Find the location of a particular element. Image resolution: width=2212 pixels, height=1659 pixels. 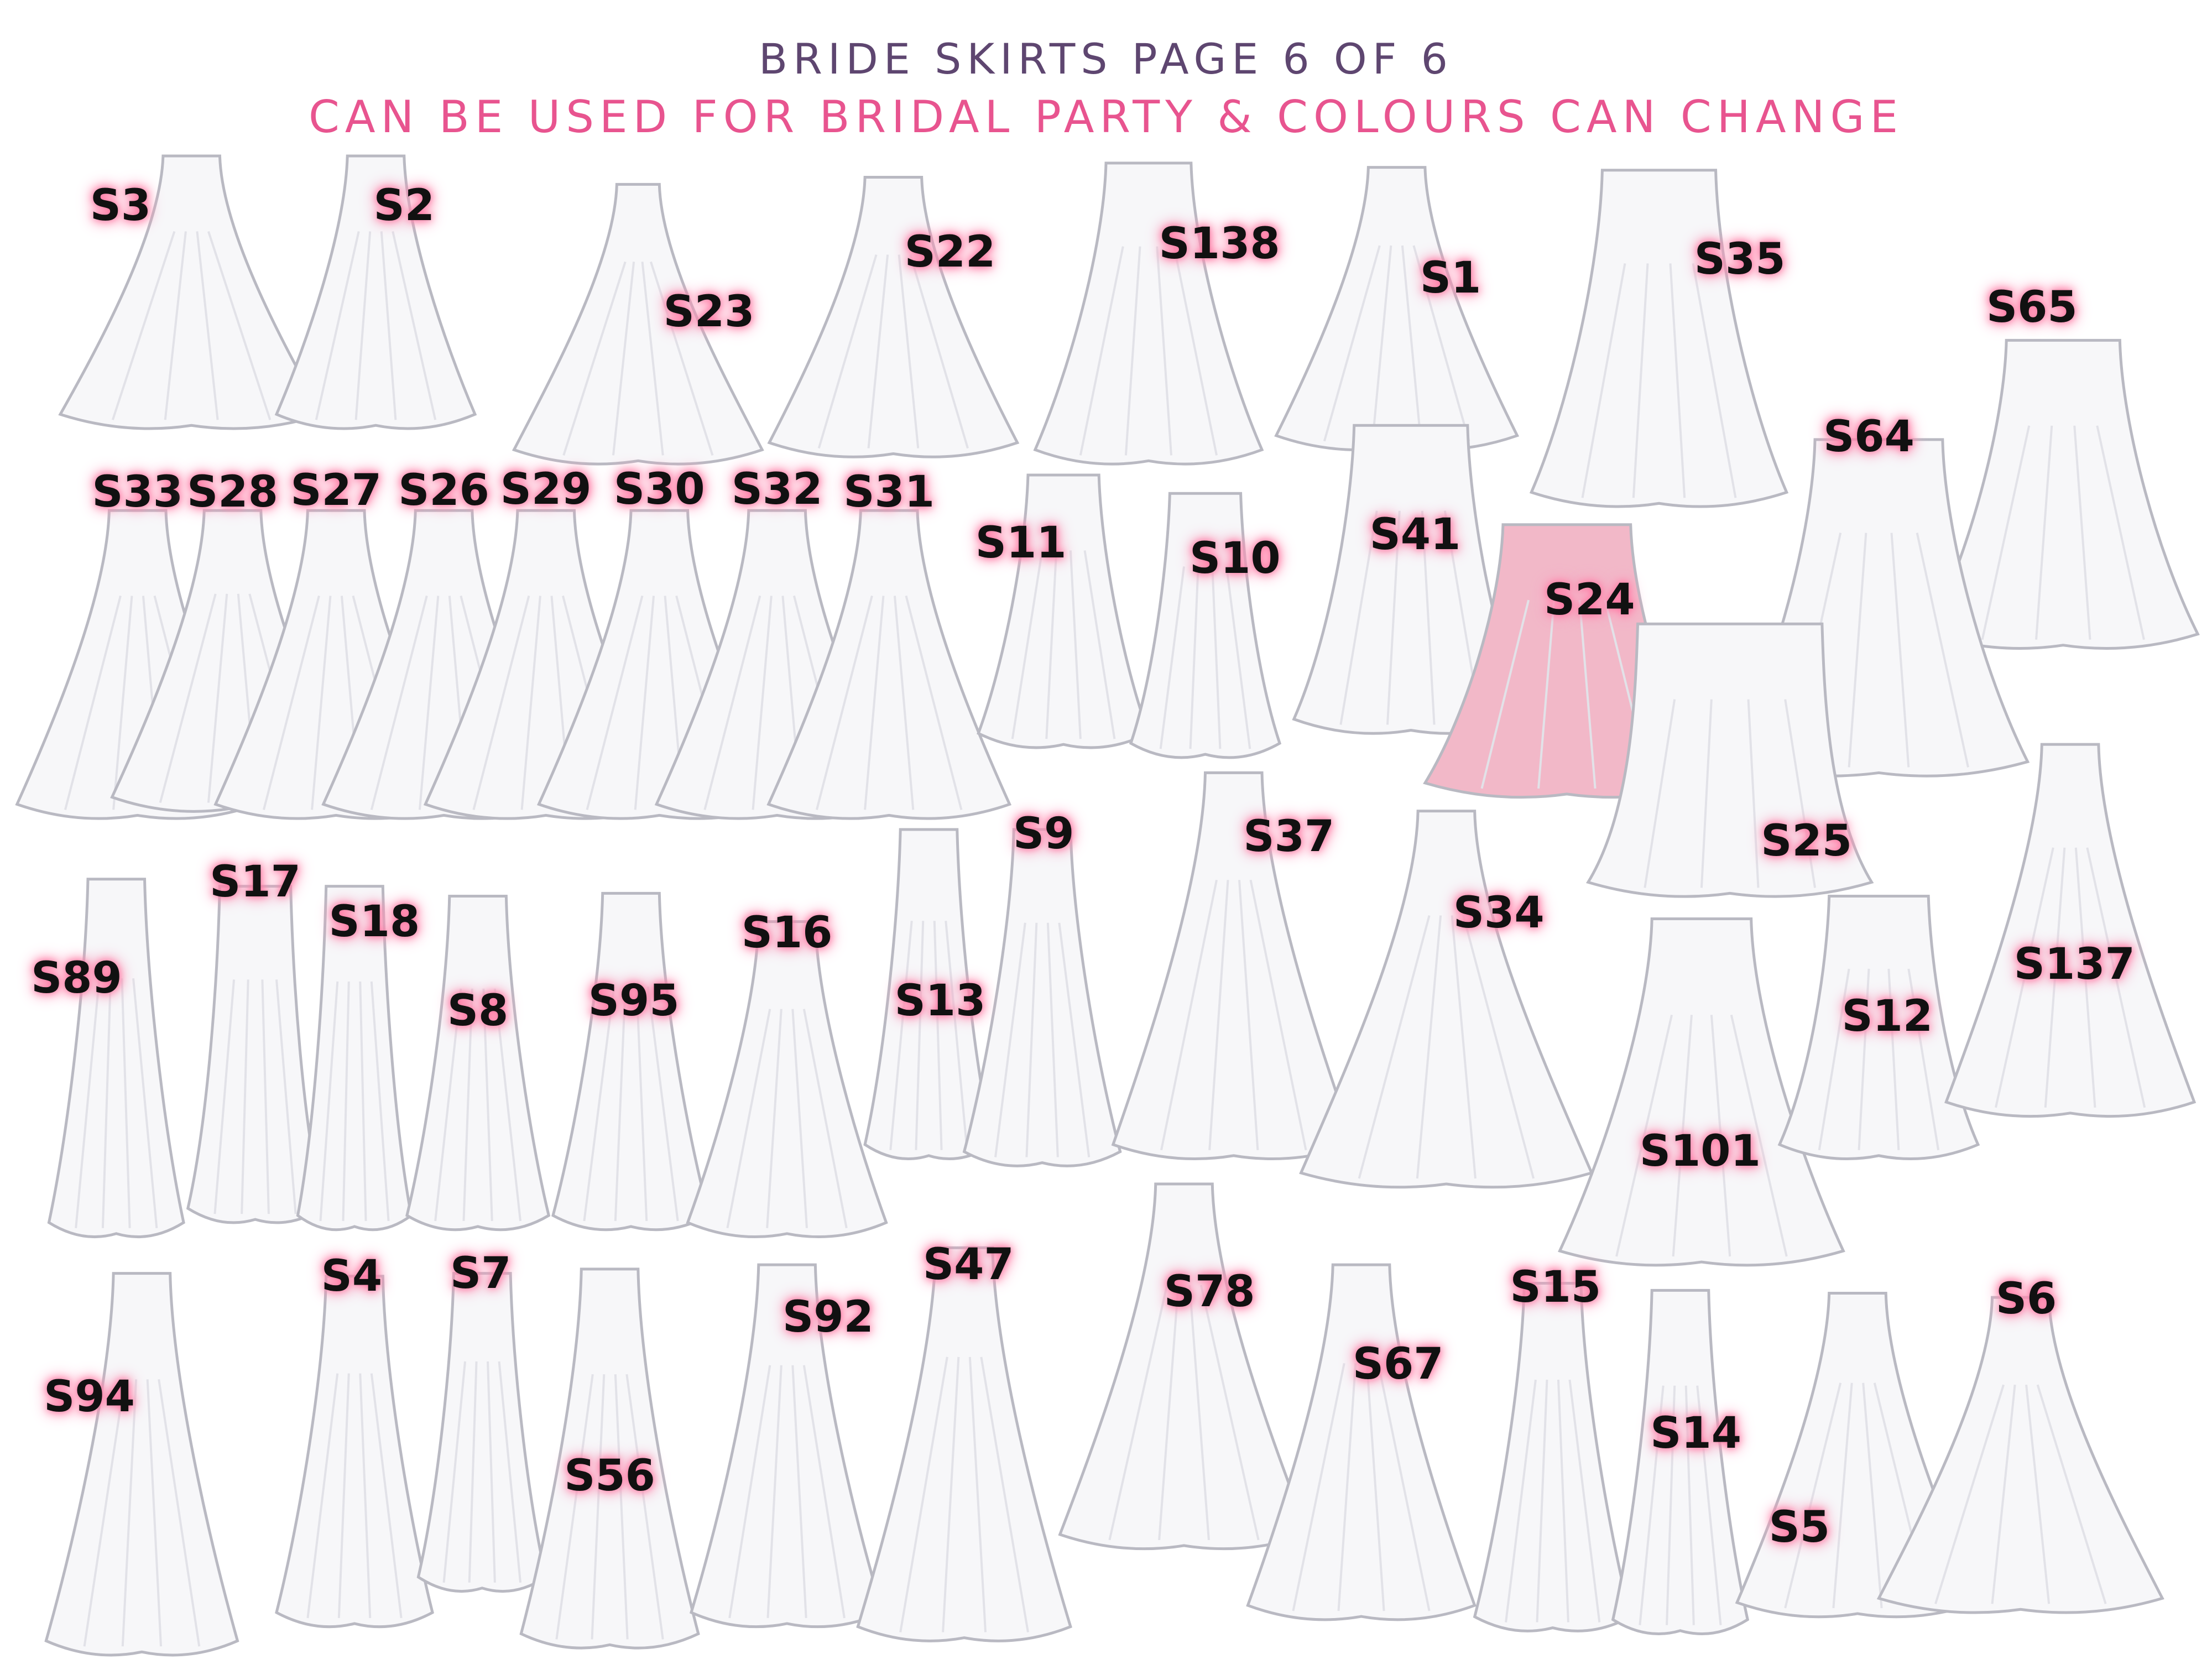

skirt-label: S31 is located at coordinates (889, 492).